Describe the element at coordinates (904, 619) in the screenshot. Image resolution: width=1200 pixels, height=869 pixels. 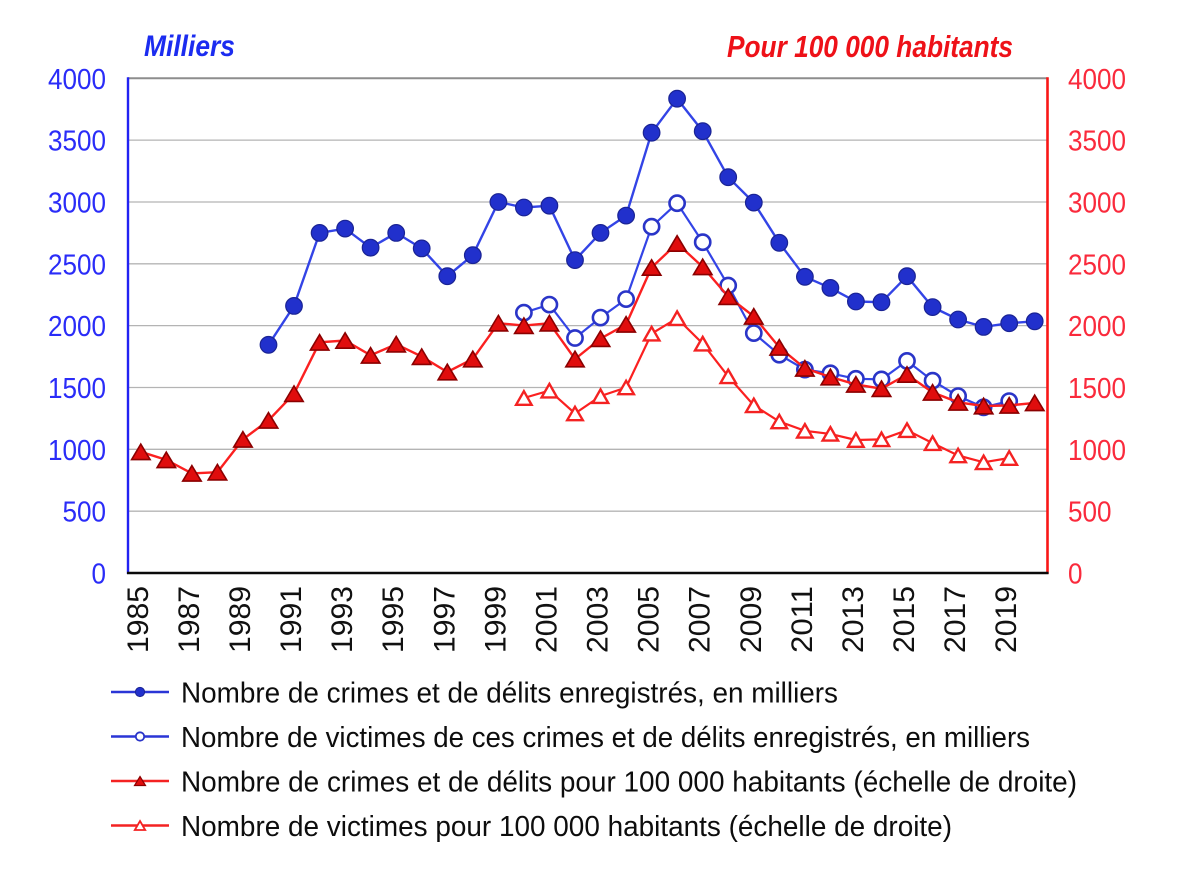
I see `svg-text: 2015` at that location.